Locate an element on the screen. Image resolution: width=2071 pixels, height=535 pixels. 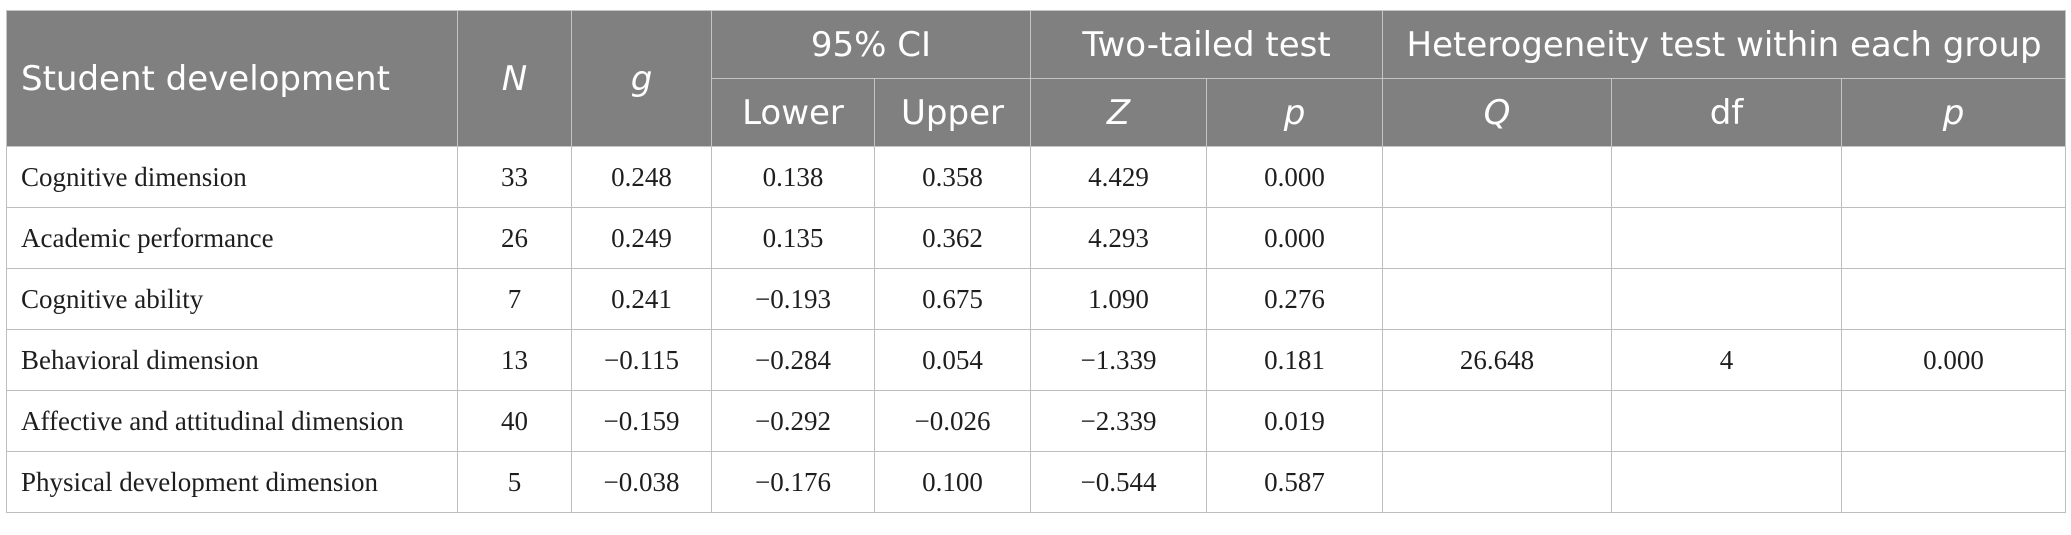
header-g: g is located at coordinates (641, 78).